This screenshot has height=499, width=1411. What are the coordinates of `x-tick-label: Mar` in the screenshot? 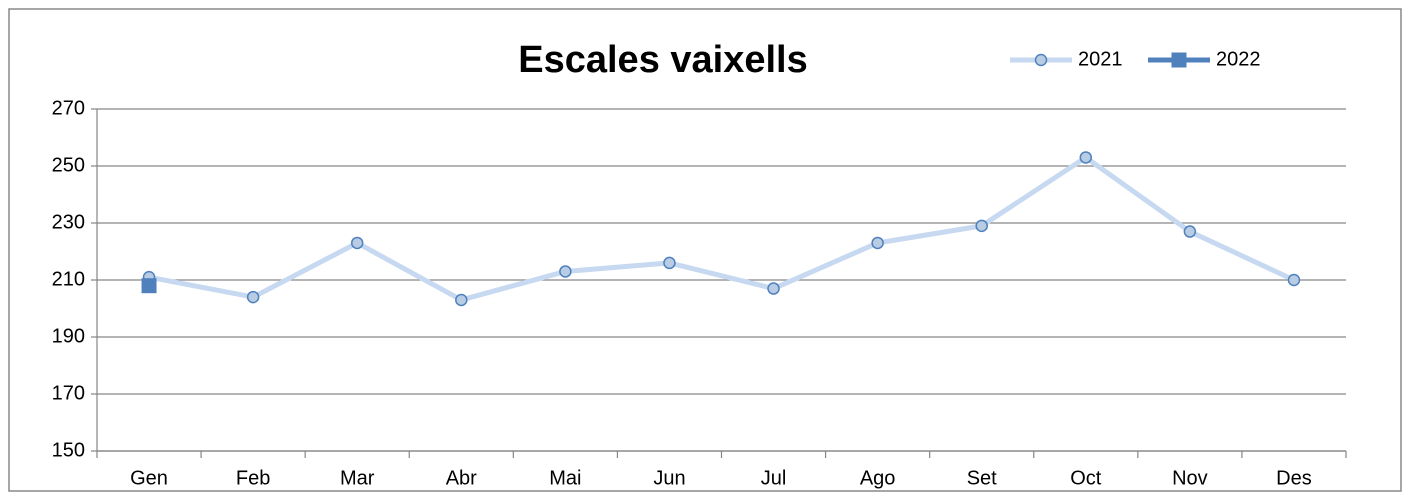 It's located at (357, 478).